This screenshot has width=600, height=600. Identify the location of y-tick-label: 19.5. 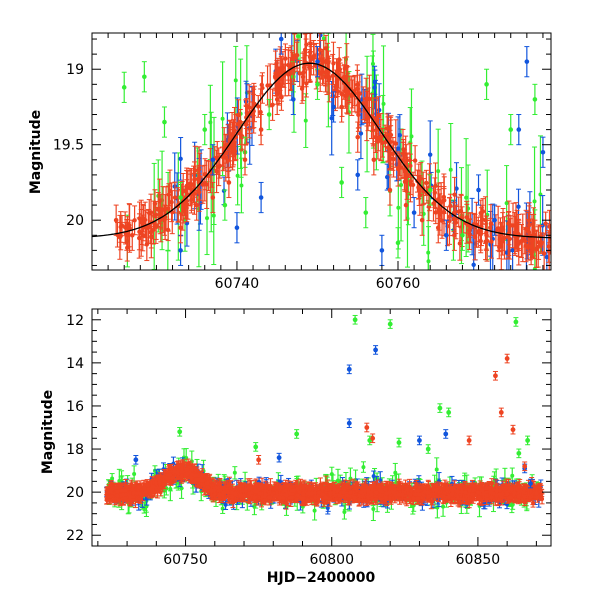
(68, 146).